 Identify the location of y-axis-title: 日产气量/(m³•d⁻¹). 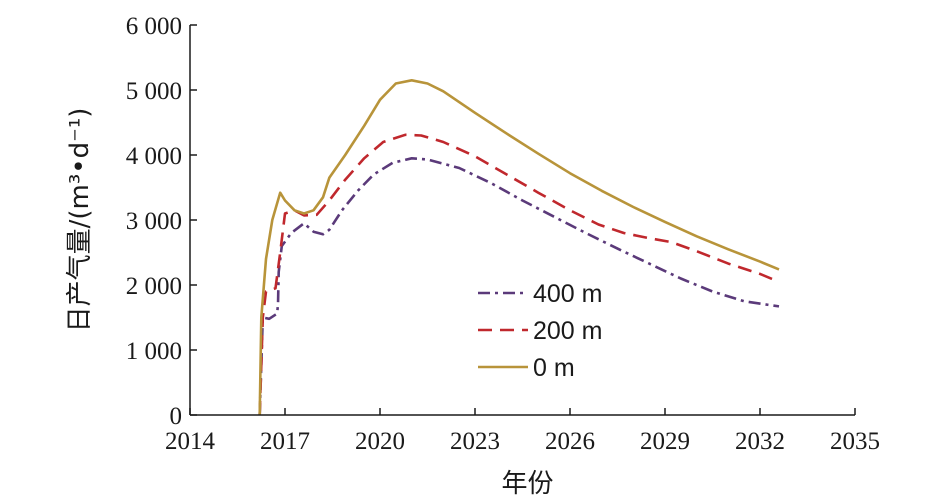
(80, 220).